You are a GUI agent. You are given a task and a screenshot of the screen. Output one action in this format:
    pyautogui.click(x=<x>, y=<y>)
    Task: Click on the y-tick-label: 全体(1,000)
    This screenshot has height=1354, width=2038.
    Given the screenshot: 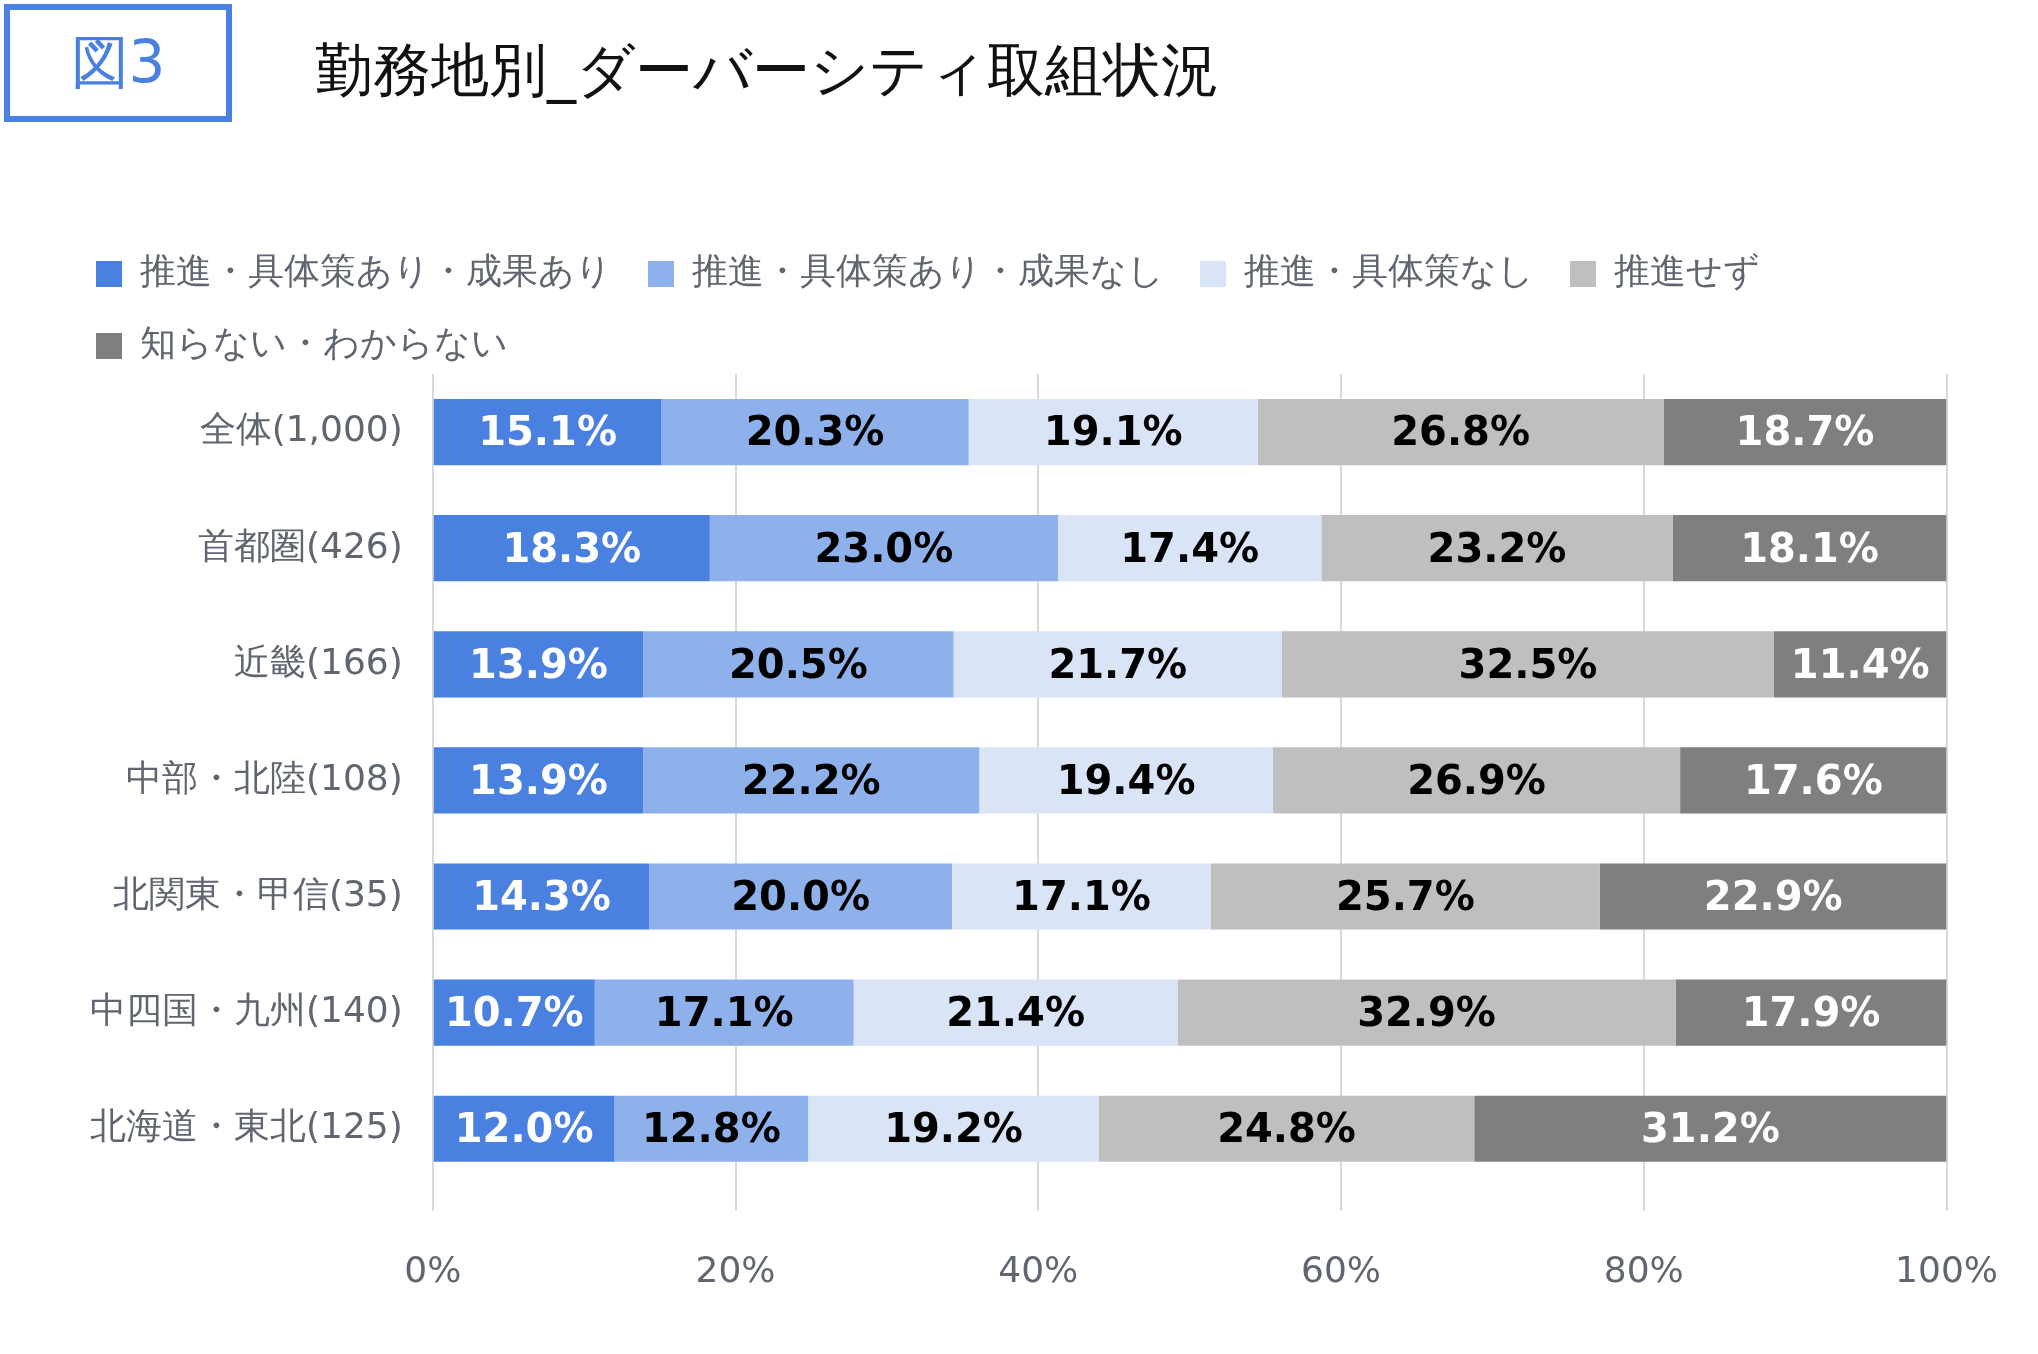 What is the action you would take?
    pyautogui.click(x=301, y=429)
    